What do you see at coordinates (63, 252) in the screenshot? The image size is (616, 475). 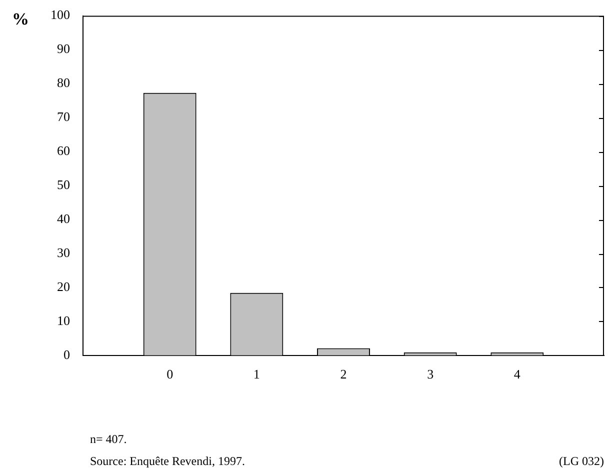 I see `y-tick-label: 30` at bounding box center [63, 252].